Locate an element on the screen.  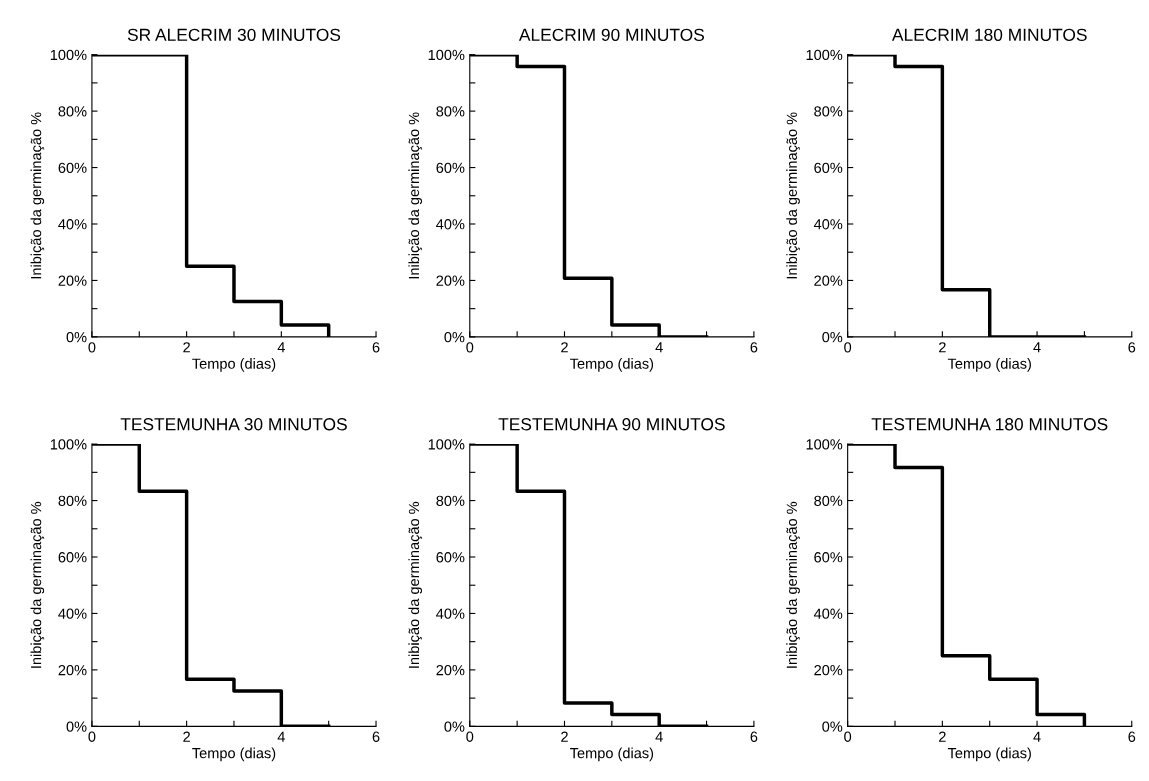
chart-title: TESTEMUNHA 30 MINUTOS is located at coordinates (233, 424).